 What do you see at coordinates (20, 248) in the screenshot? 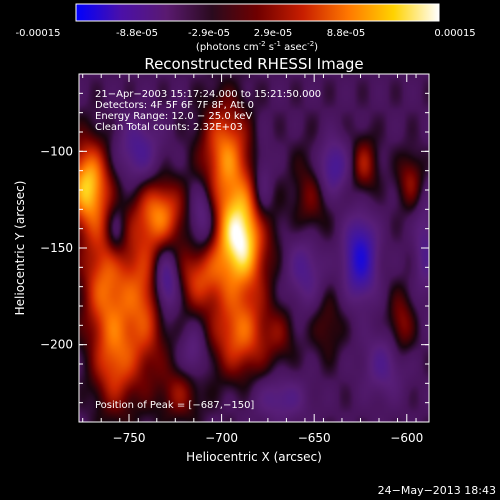
I see `y-axis-label: Heliocentric Y (arcsec)` at bounding box center [20, 248].